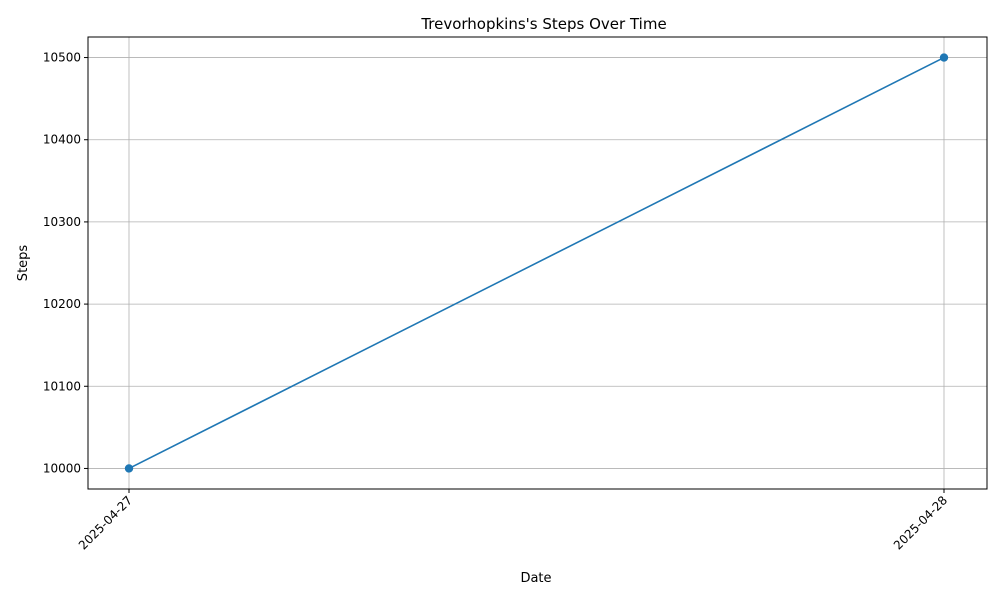 This screenshot has height=600, width=1000. What do you see at coordinates (62, 468) in the screenshot?
I see `y-tick-label: 10000` at bounding box center [62, 468].